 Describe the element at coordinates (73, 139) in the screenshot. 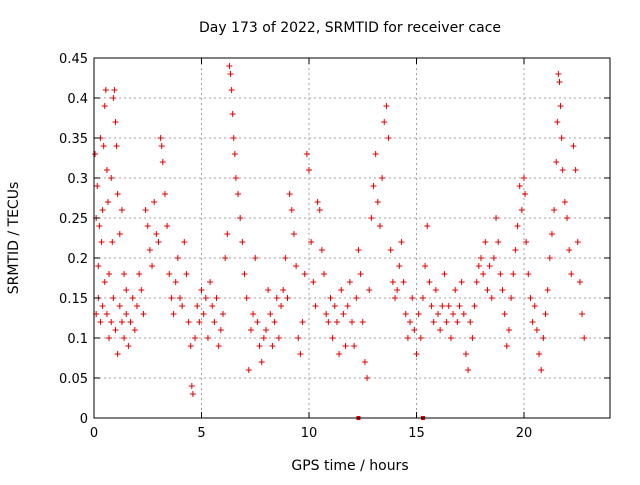

I see `y-tick-label: 0.35` at that location.